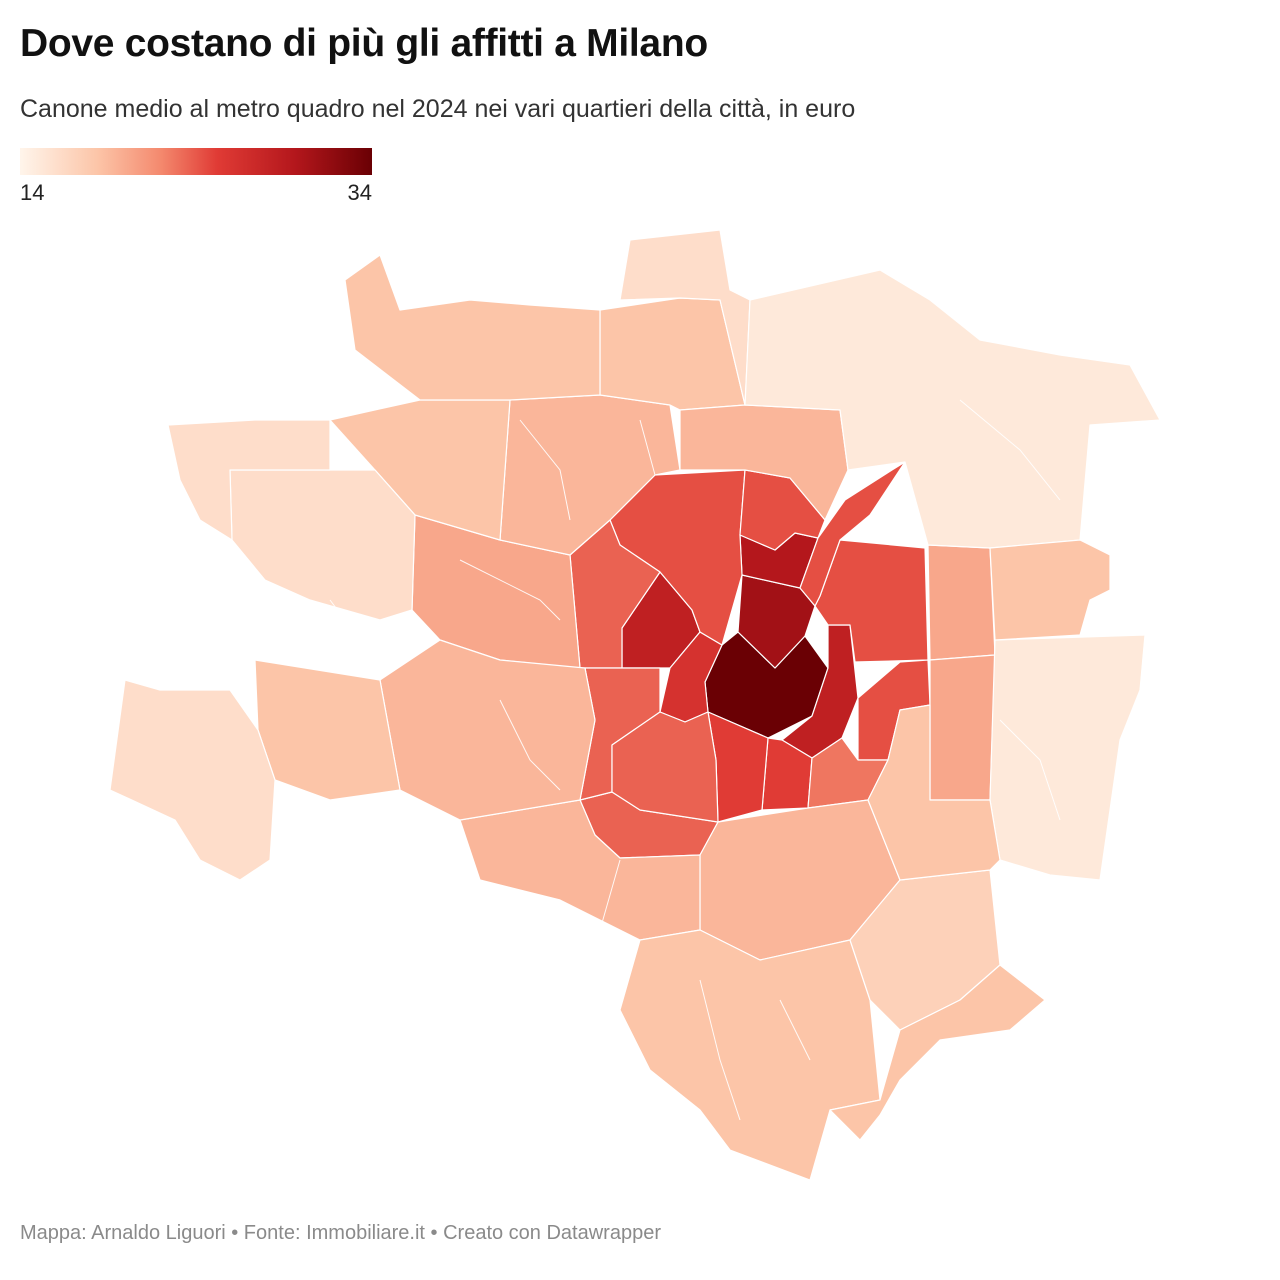 The width and height of the screenshot is (1280, 1280). What do you see at coordinates (1067, 757) in the screenshot?
I see `district-parco-forlanini` at bounding box center [1067, 757].